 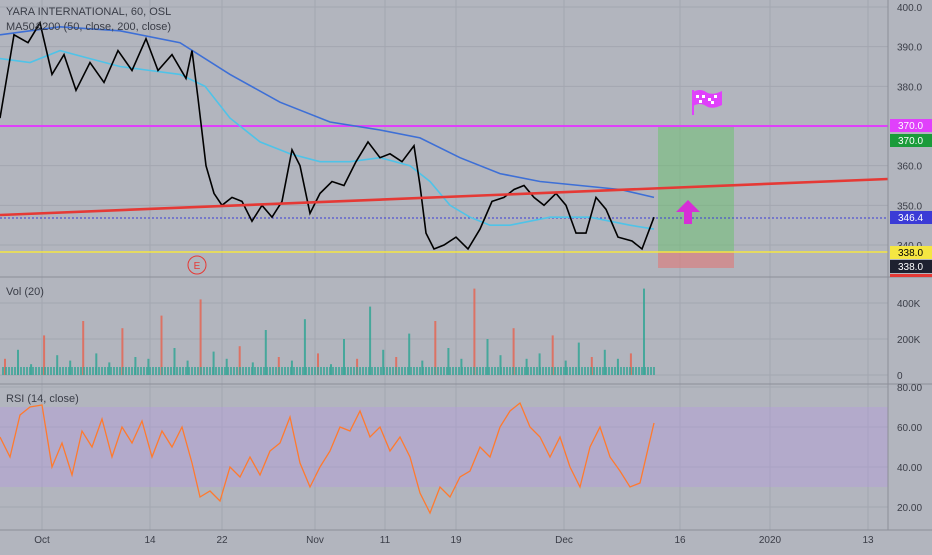 I want to click on volume-axis: 400K 200K 0, so click(x=909, y=340).